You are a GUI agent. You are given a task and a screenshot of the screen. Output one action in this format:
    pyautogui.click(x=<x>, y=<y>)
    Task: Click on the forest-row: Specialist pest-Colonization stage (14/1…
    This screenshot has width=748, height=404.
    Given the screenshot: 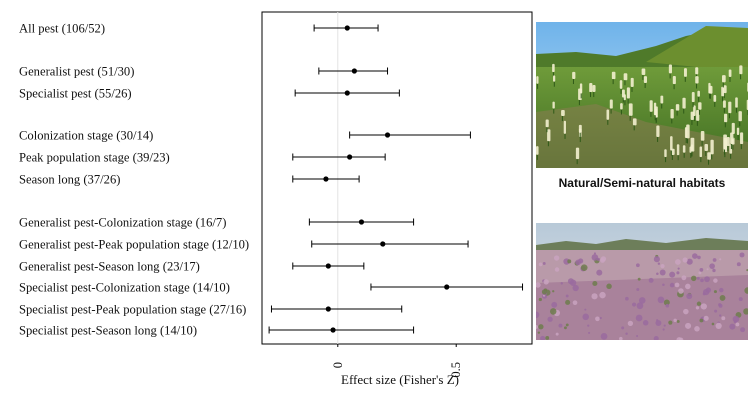 What is the action you would take?
    pyautogui.click(x=271, y=288)
    